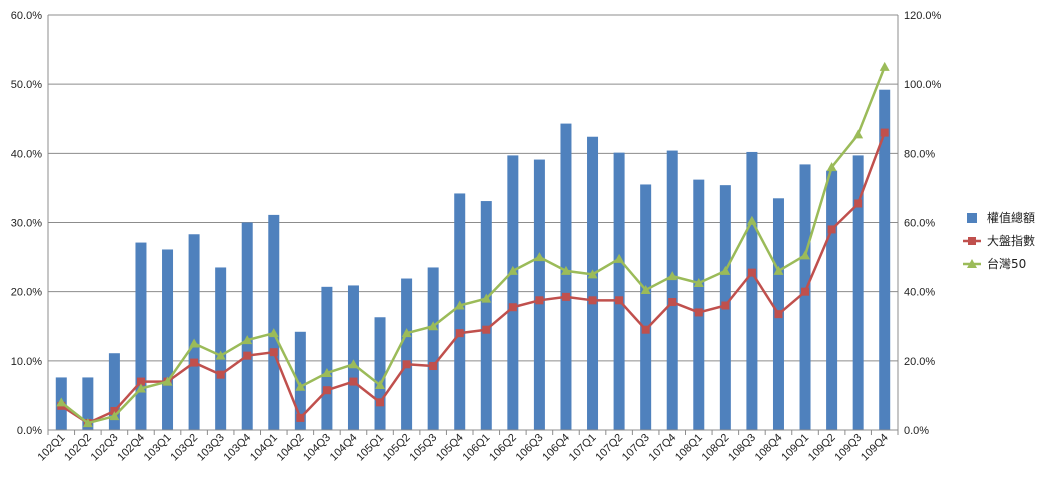 This screenshot has width=1063, height=485. What do you see at coordinates (919, 362) in the screenshot?
I see `y2-tick-label: 20.0%` at bounding box center [919, 362].